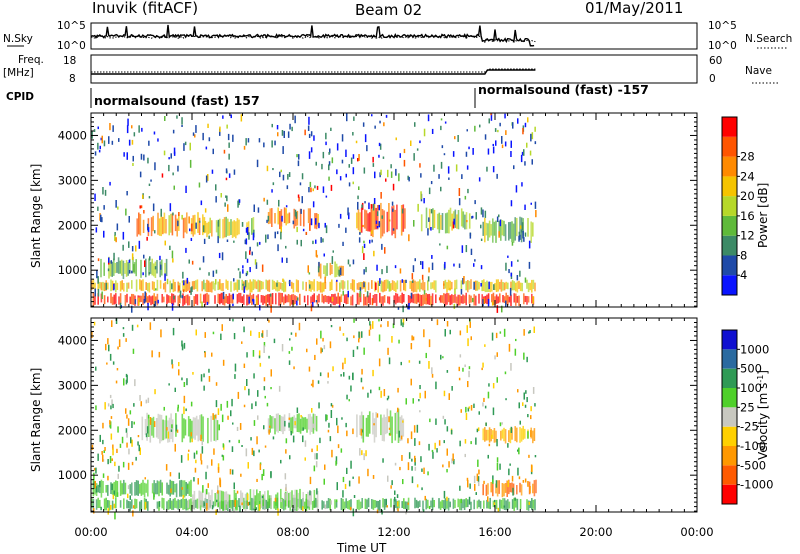  I want to click on y-tick-label: 3000, so click(72, 180).